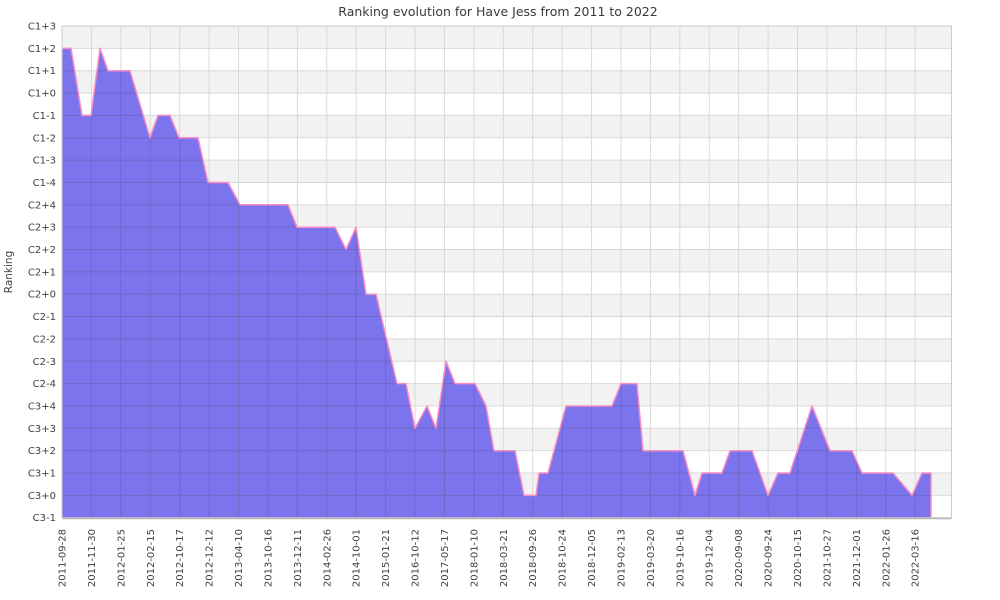 The image size is (1000, 600). I want to click on x-tick-label: 2011-09-28, so click(63, 558).